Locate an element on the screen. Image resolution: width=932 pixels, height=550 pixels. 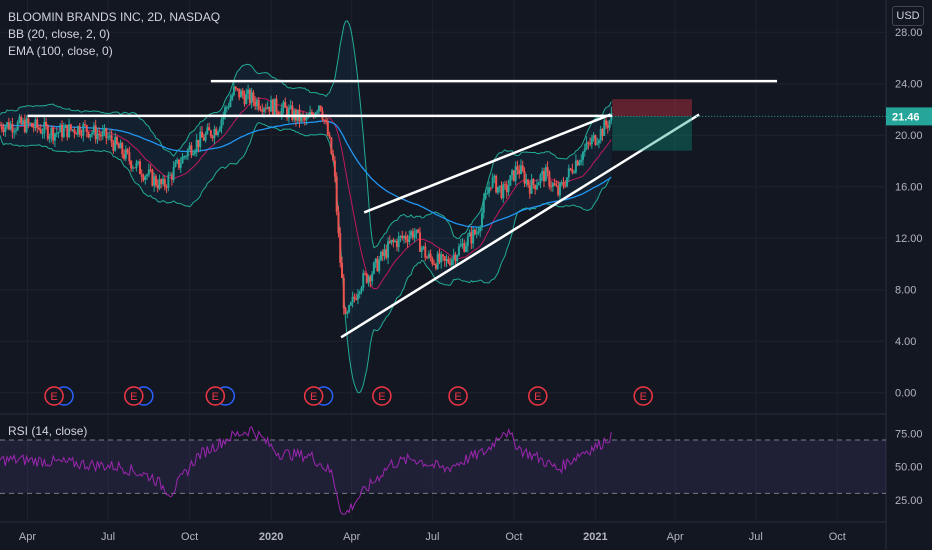
rsi-tick-label: 75.00 is located at coordinates (909, 434).